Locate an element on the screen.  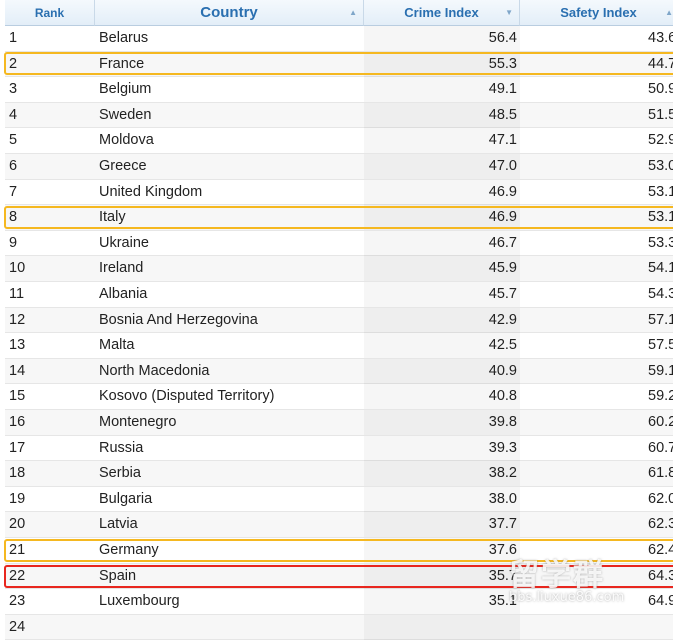
country-cell: North Macedonia is located at coordinates (154, 370).